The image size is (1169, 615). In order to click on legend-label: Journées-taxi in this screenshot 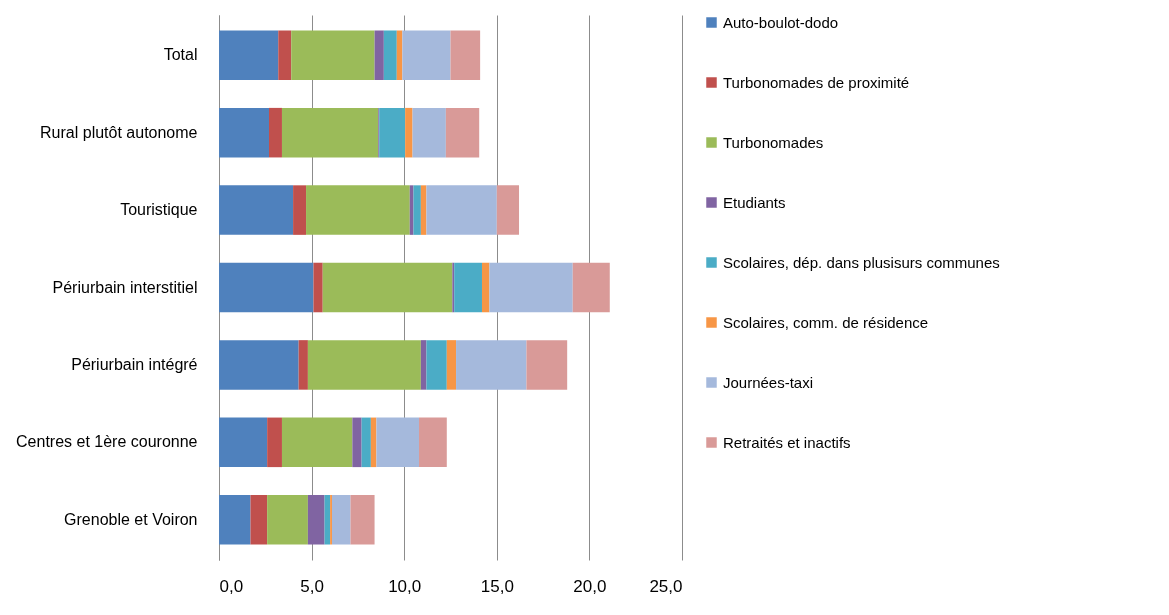, I will do `click(768, 382)`.